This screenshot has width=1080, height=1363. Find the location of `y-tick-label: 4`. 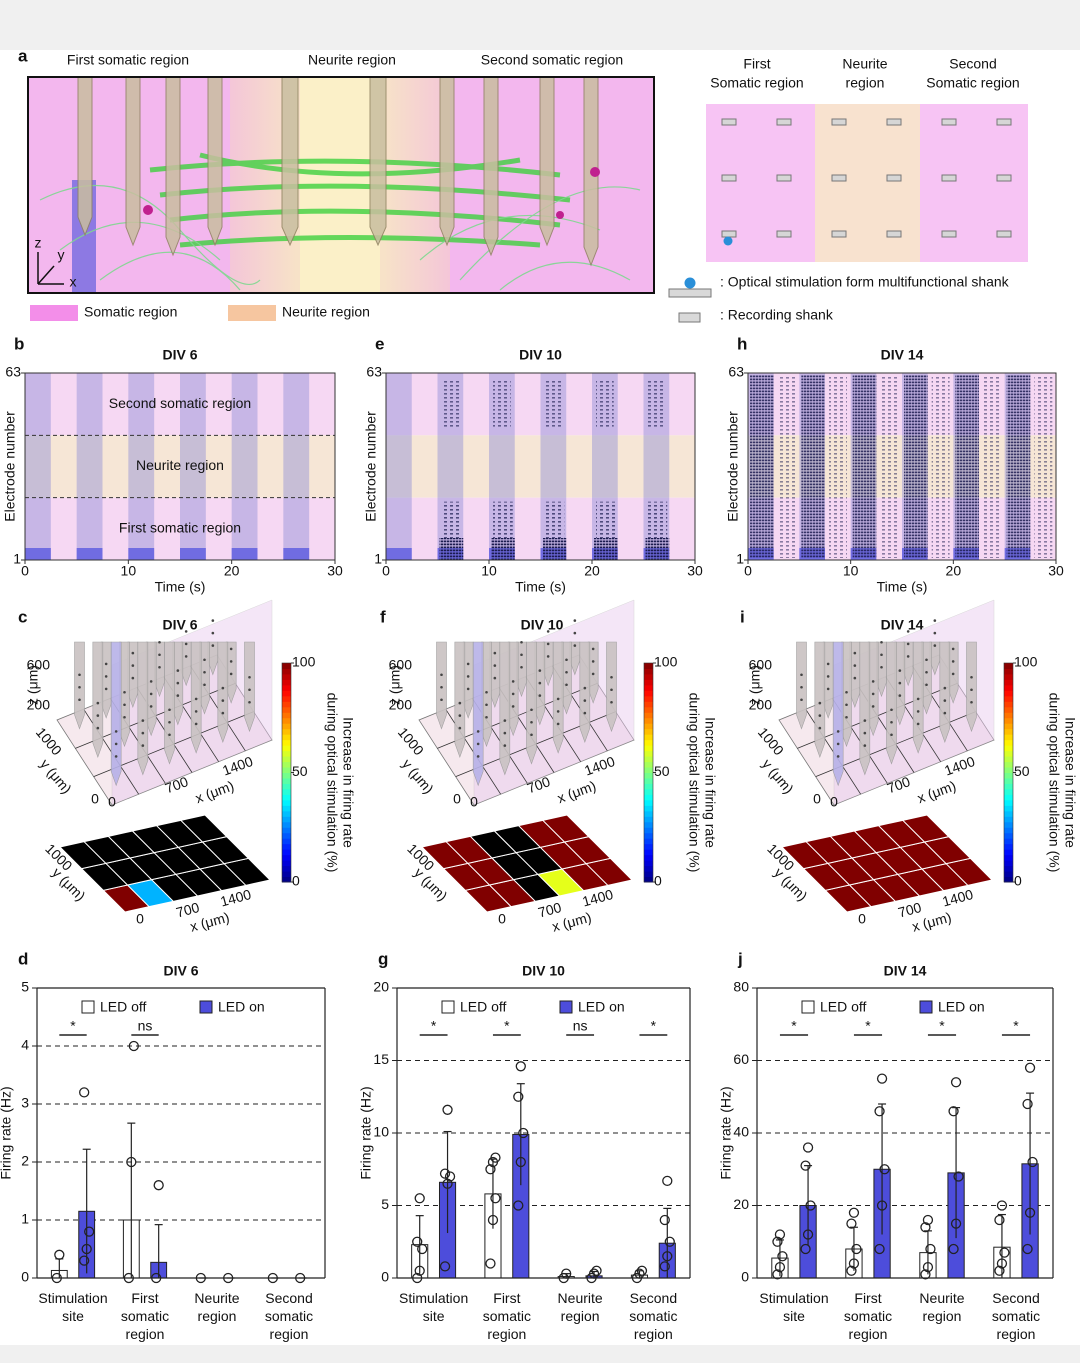

y-tick-label: 4 is located at coordinates (25, 1045).